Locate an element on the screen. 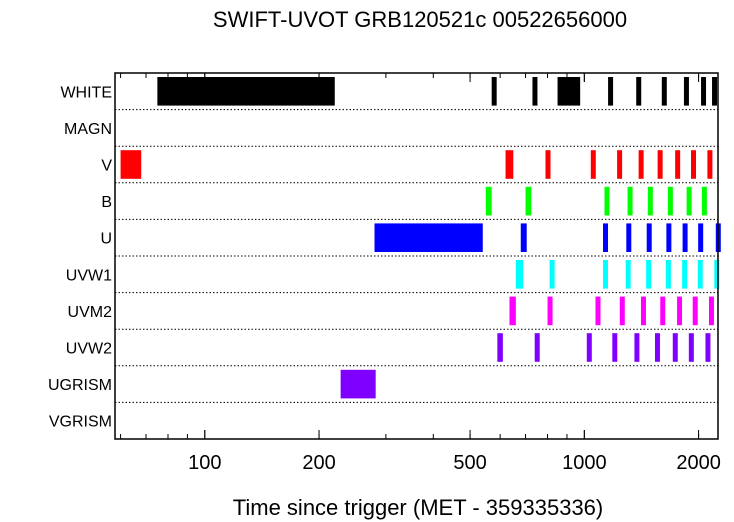 The height and width of the screenshot is (522, 734). row-label-b: B is located at coordinates (106, 202).